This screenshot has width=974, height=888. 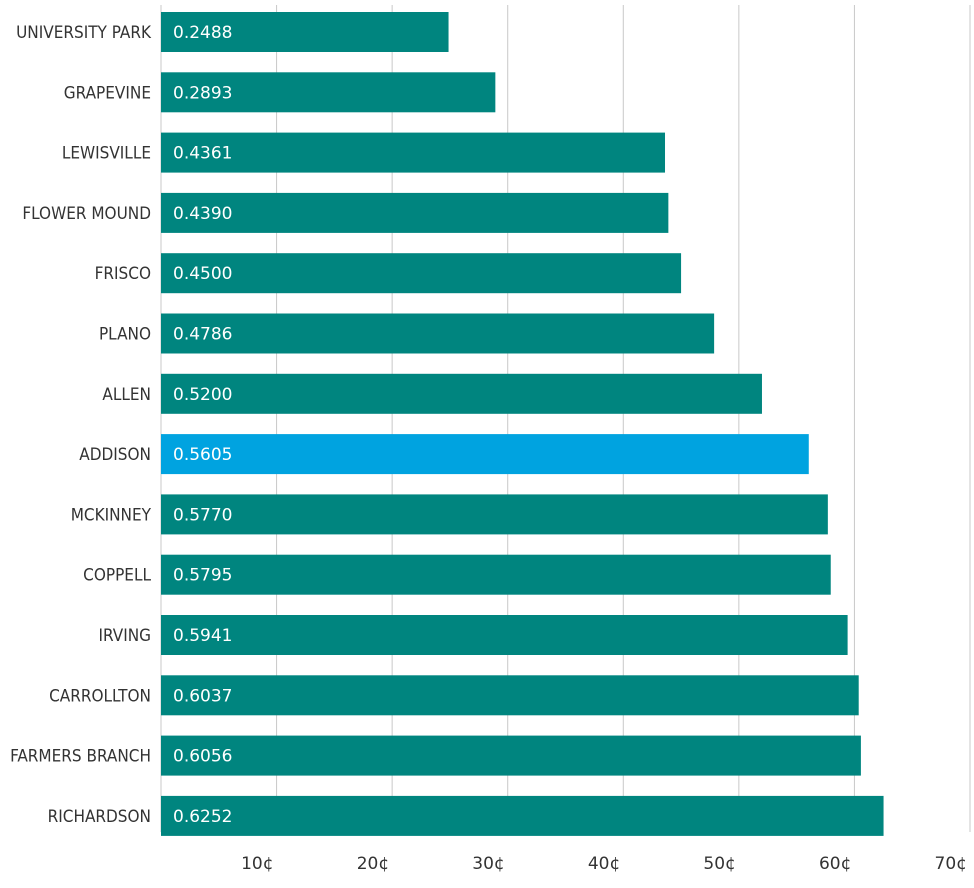 I want to click on category-label: FARMERS BRANCH, so click(x=80, y=757).